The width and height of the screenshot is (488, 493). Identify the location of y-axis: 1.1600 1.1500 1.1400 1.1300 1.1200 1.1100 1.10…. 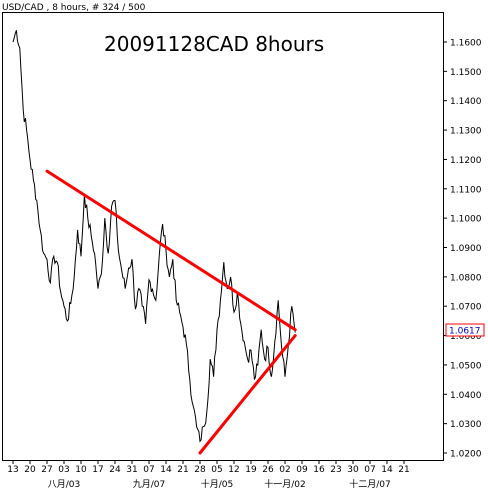
(462, 249).